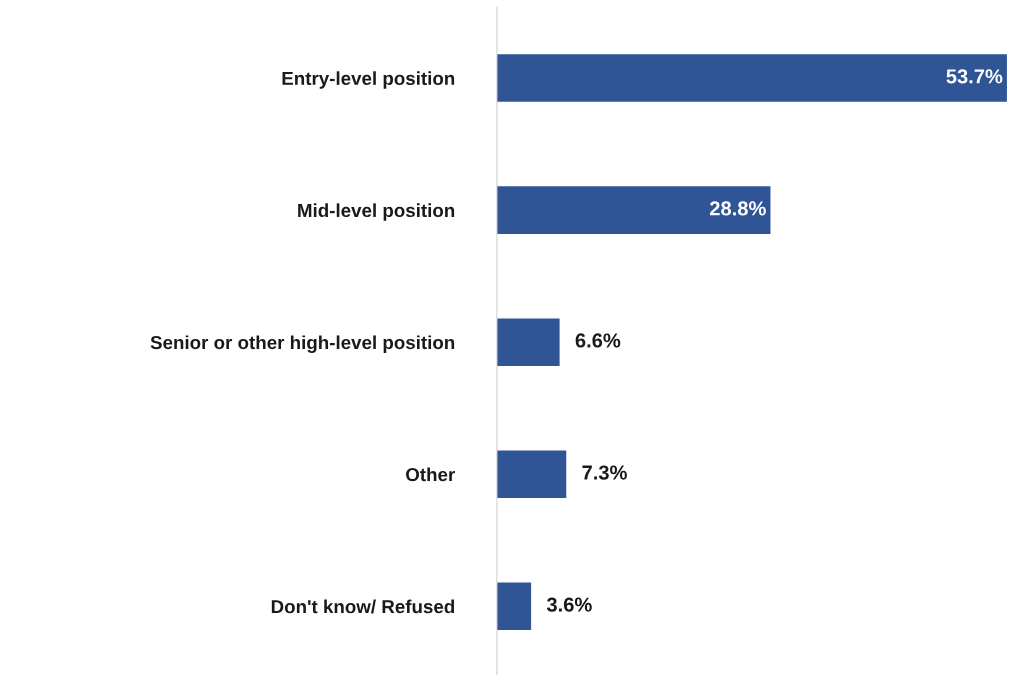 The height and width of the screenshot is (675, 1010). Describe the element at coordinates (376, 212) in the screenshot. I see `y-tick-label: Mid-level position` at that location.